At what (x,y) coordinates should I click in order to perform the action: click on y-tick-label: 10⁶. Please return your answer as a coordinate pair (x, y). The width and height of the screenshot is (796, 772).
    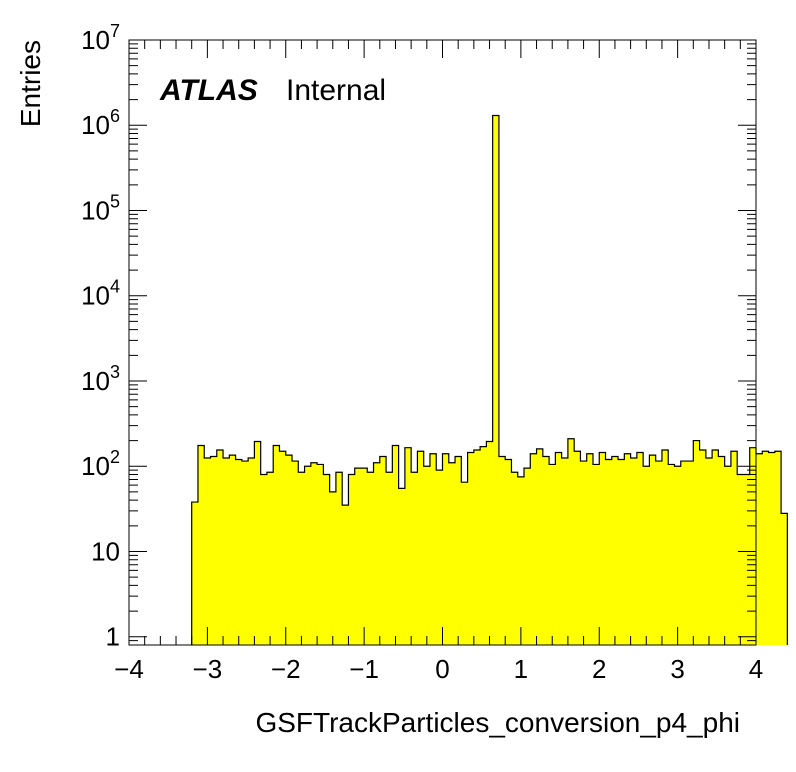
    Looking at the image, I should click on (100, 123).